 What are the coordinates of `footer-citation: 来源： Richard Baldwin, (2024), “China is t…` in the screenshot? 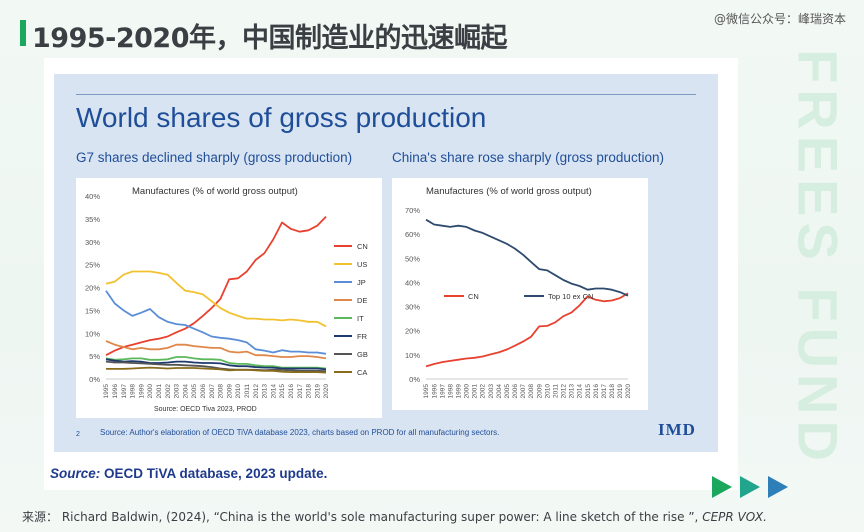 It's located at (362, 517).